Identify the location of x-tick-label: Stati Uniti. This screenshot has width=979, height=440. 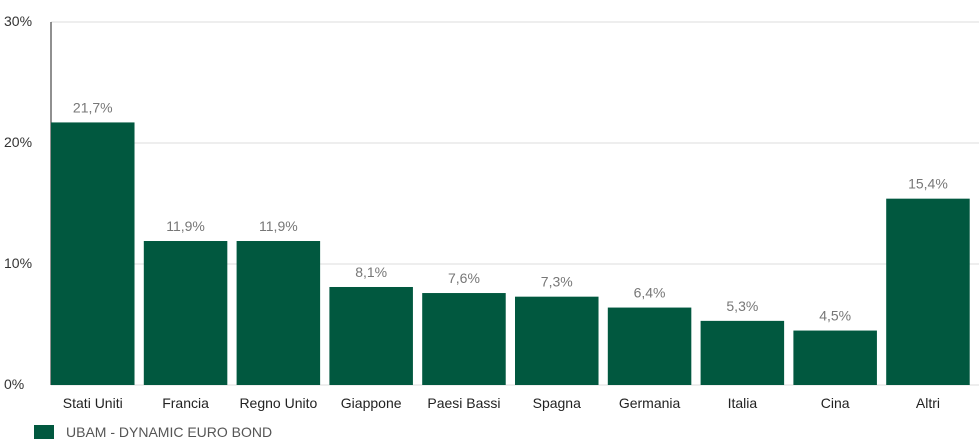
(93, 403).